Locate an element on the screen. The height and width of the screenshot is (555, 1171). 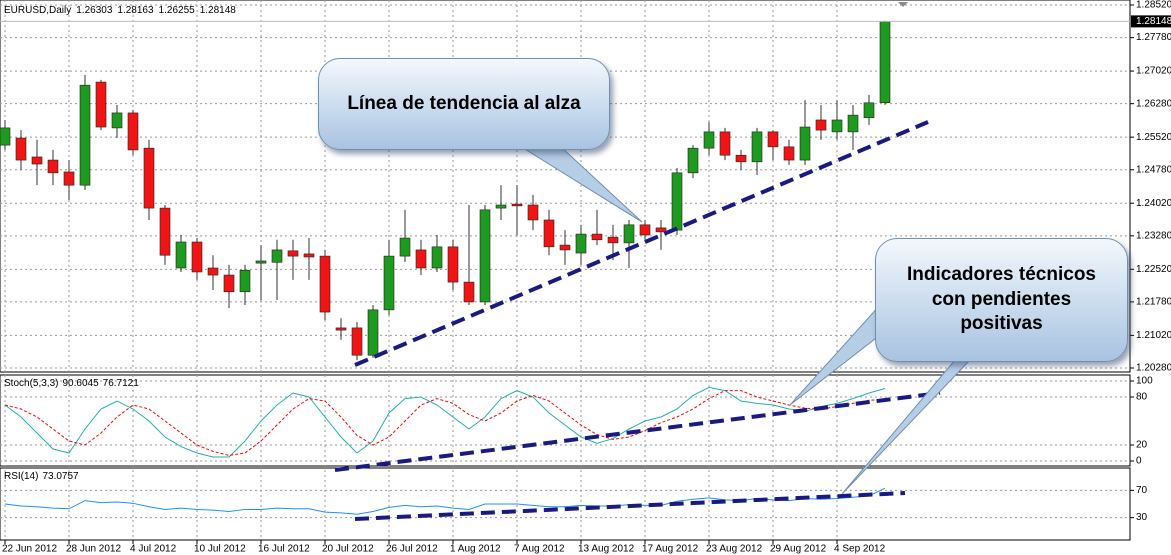
x-tick-label: 29 Aug 2012 is located at coordinates (798, 549).